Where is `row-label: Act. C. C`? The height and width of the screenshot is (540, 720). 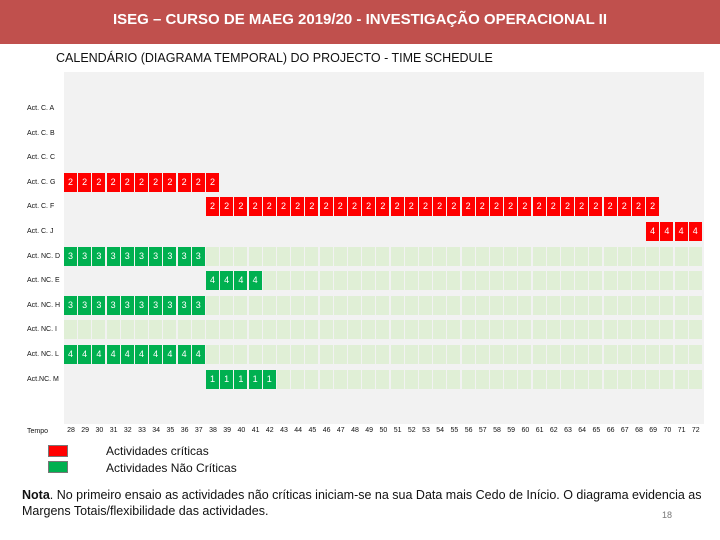 row-label: Act. C. C is located at coordinates (41, 158).